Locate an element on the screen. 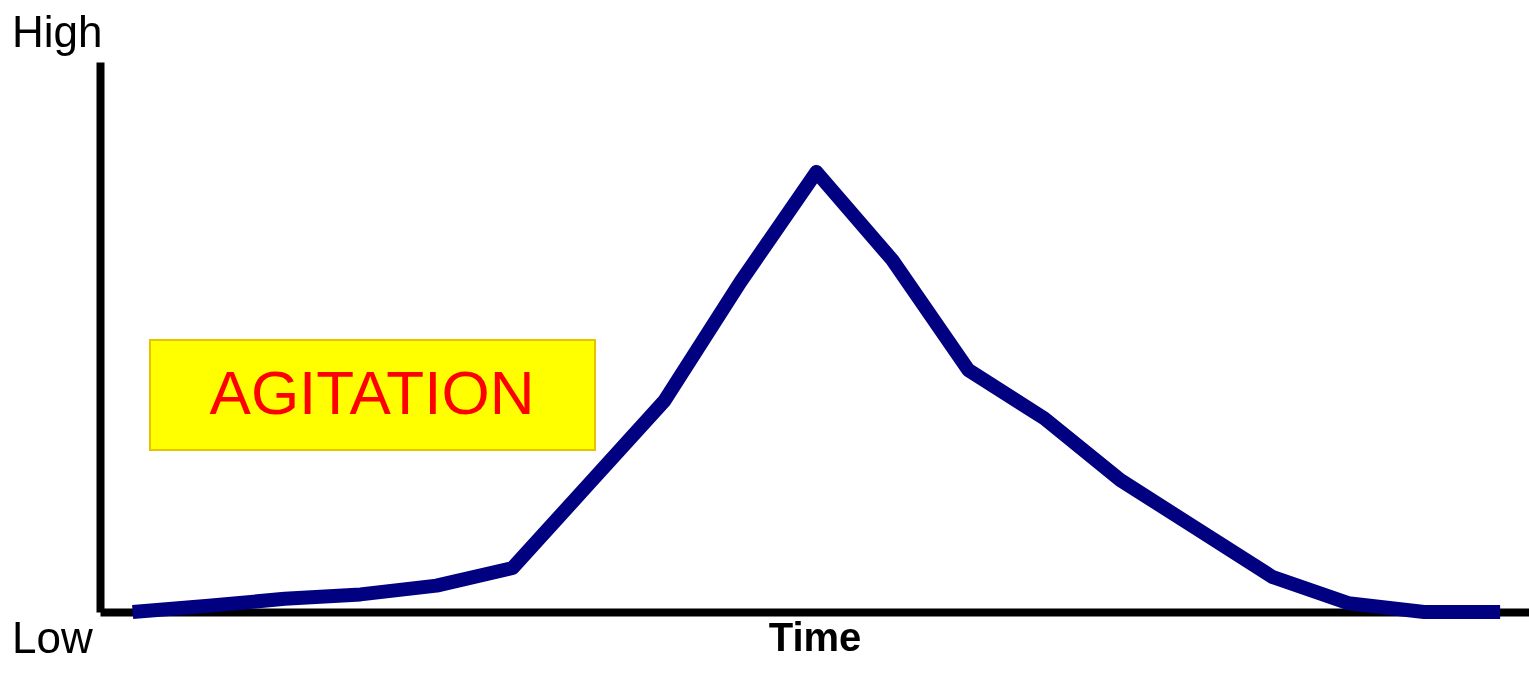 The image size is (1529, 682). text: Low is located at coordinates (52, 637).